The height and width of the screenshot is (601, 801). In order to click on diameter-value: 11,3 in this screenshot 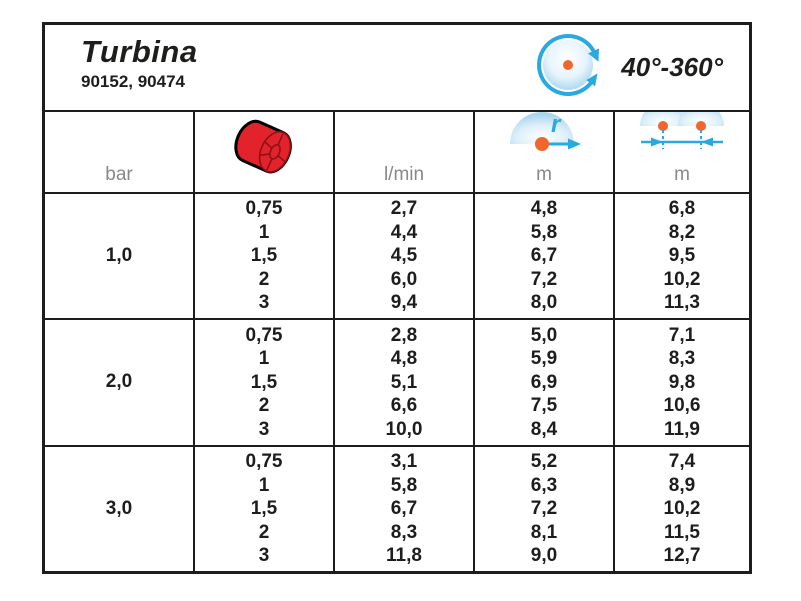, I will do `click(682, 303)`.